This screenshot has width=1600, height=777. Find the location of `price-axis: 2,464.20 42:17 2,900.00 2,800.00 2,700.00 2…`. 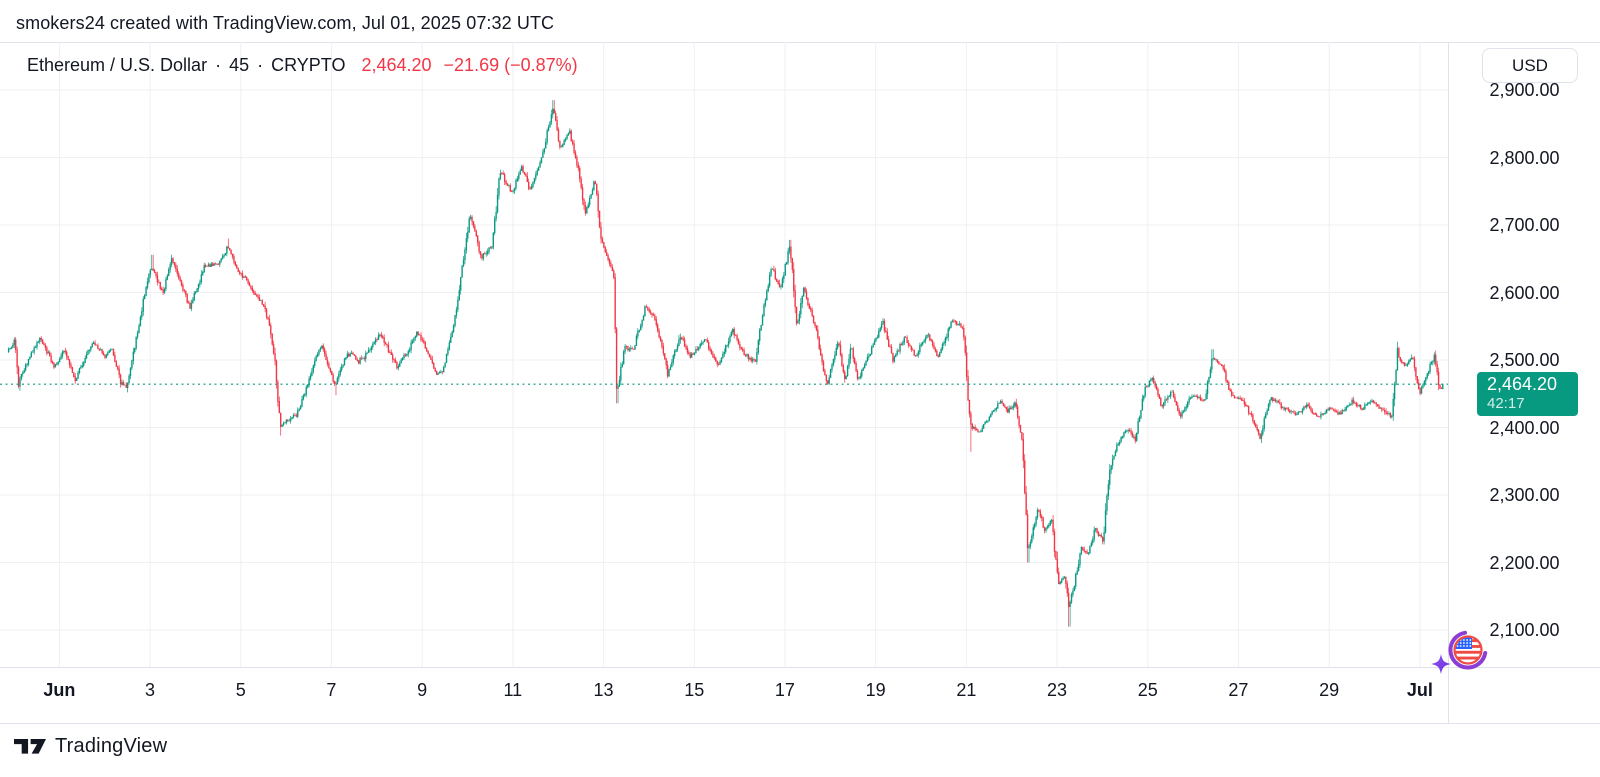

price-axis: 2,464.20 42:17 2,900.00 2,800.00 2,700.00 2… is located at coordinates (1524, 354).